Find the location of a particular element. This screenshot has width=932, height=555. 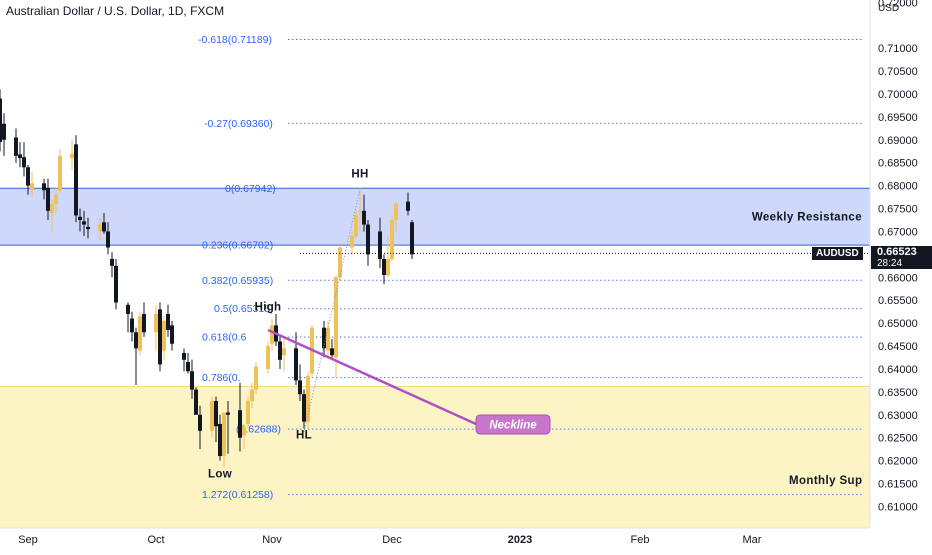

symbol-tag: AUDUSD is located at coordinates (837, 254).